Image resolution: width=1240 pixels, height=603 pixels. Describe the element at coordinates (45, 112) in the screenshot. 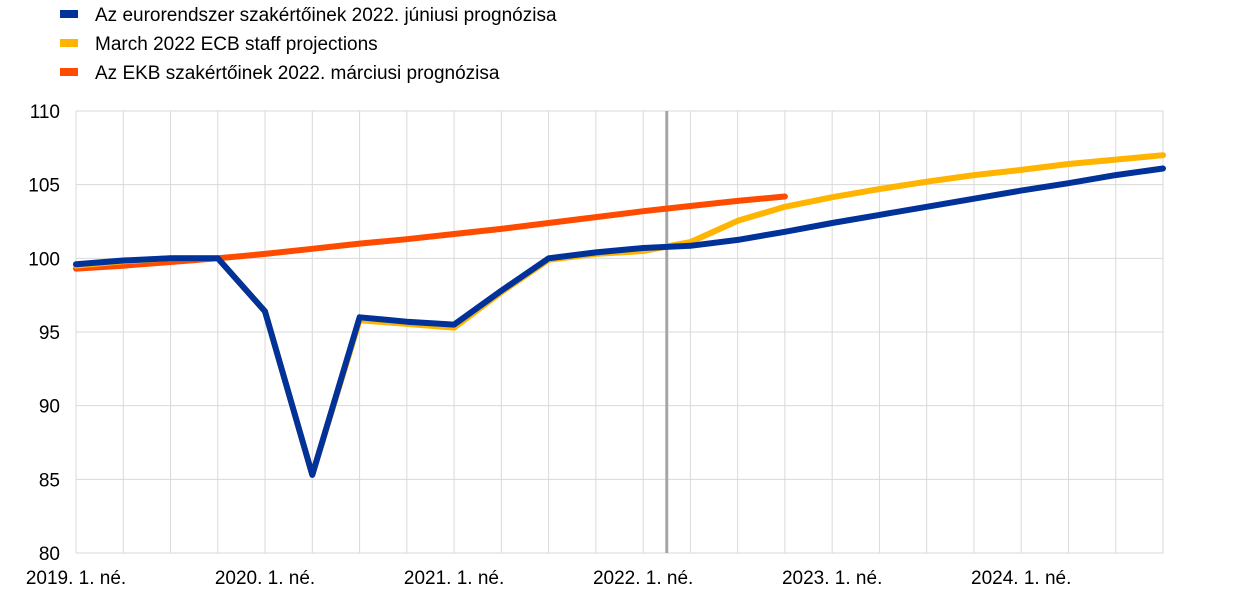

I see `y-tick-label: 110` at that location.